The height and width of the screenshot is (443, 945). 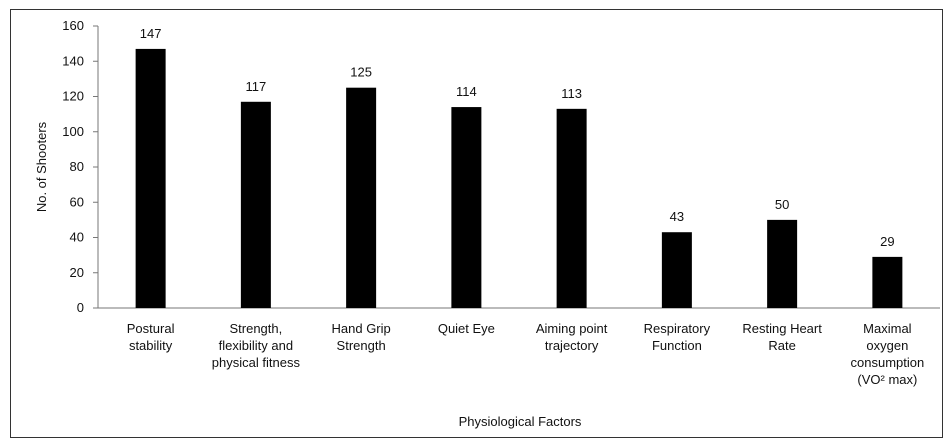 I want to click on data-label: 113, so click(x=571, y=93).